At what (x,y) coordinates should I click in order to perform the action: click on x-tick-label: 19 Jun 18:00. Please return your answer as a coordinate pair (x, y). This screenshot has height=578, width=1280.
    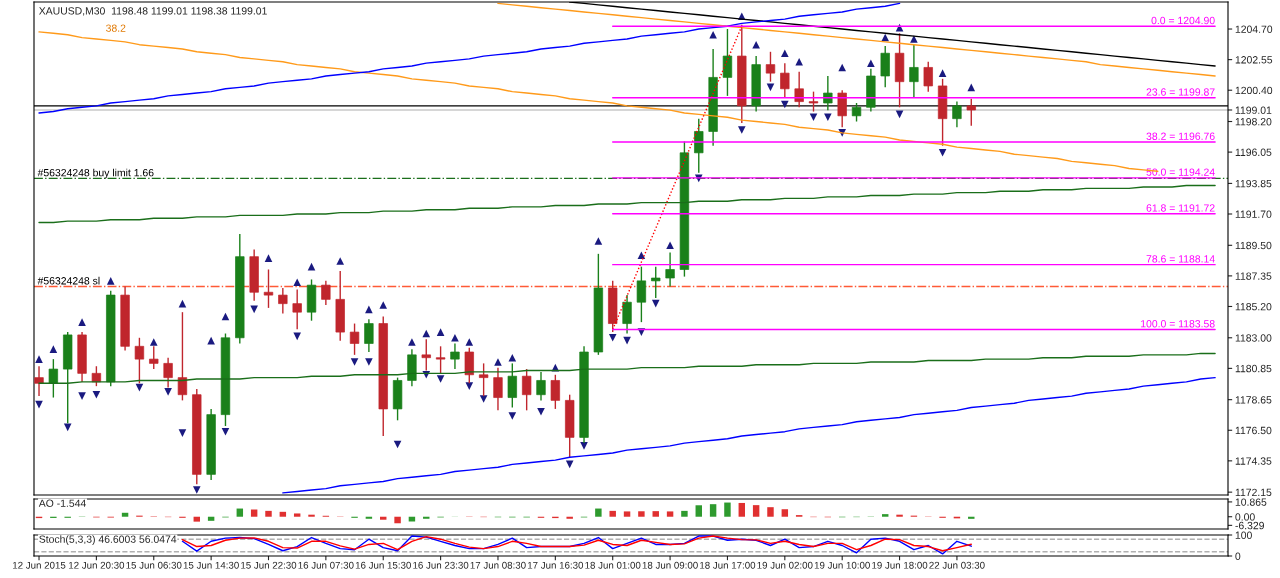
    Looking at the image, I should click on (900, 565).